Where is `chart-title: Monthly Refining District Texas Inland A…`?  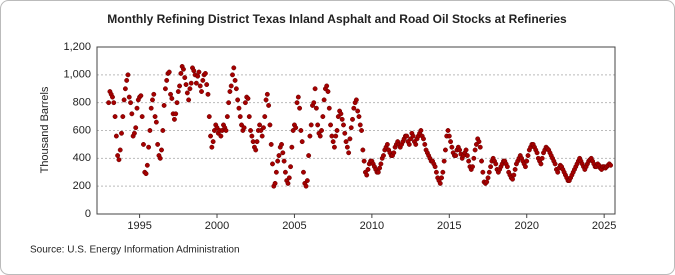
chart-title: Monthly Refining District Texas Inland A… is located at coordinates (337, 19).